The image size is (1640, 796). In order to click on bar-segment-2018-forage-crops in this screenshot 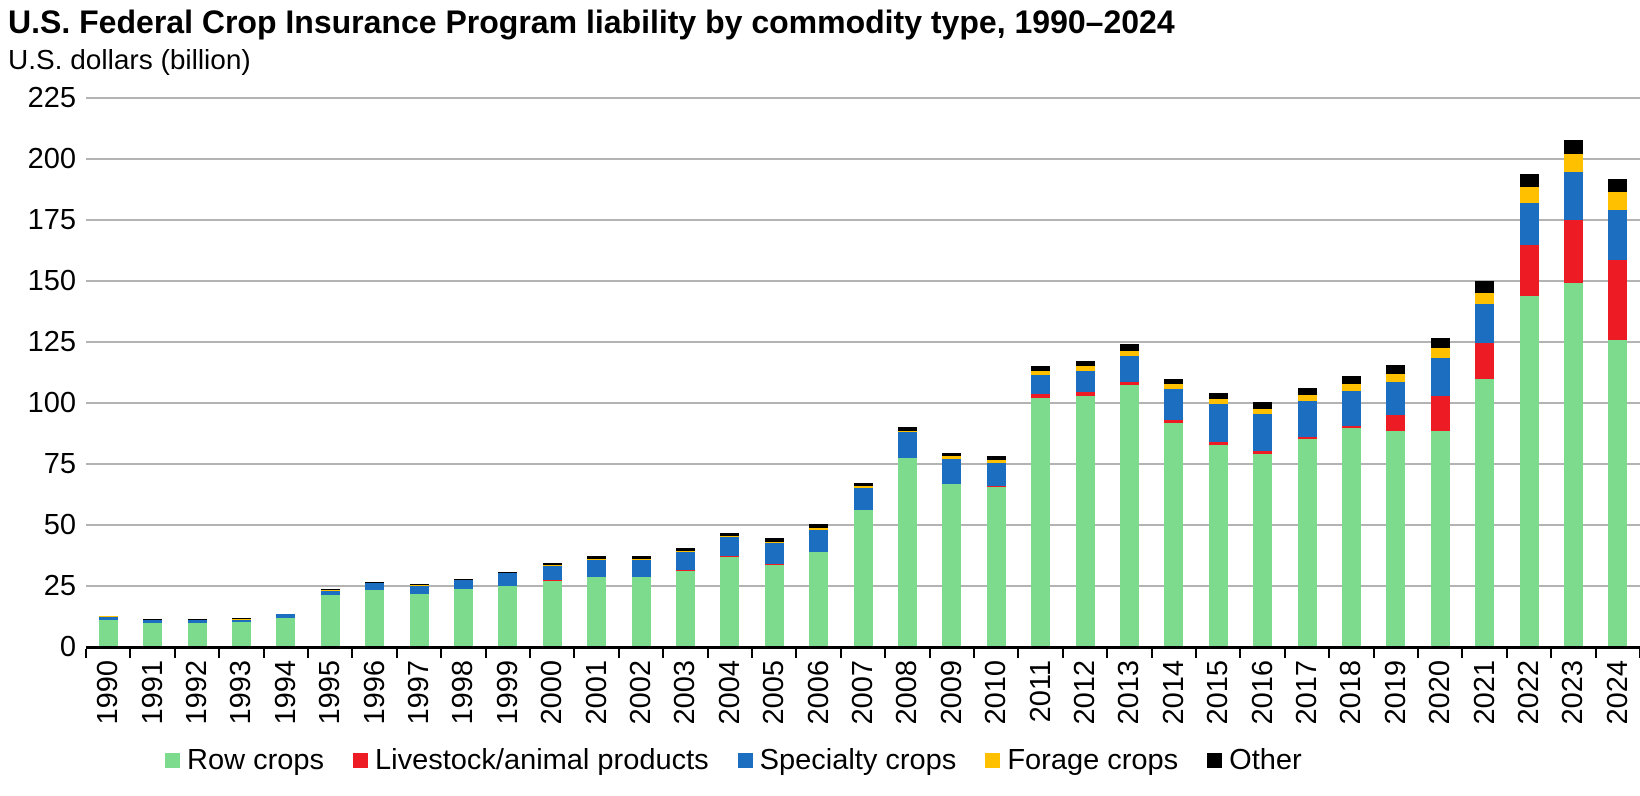, I will do `click(1351, 387)`.